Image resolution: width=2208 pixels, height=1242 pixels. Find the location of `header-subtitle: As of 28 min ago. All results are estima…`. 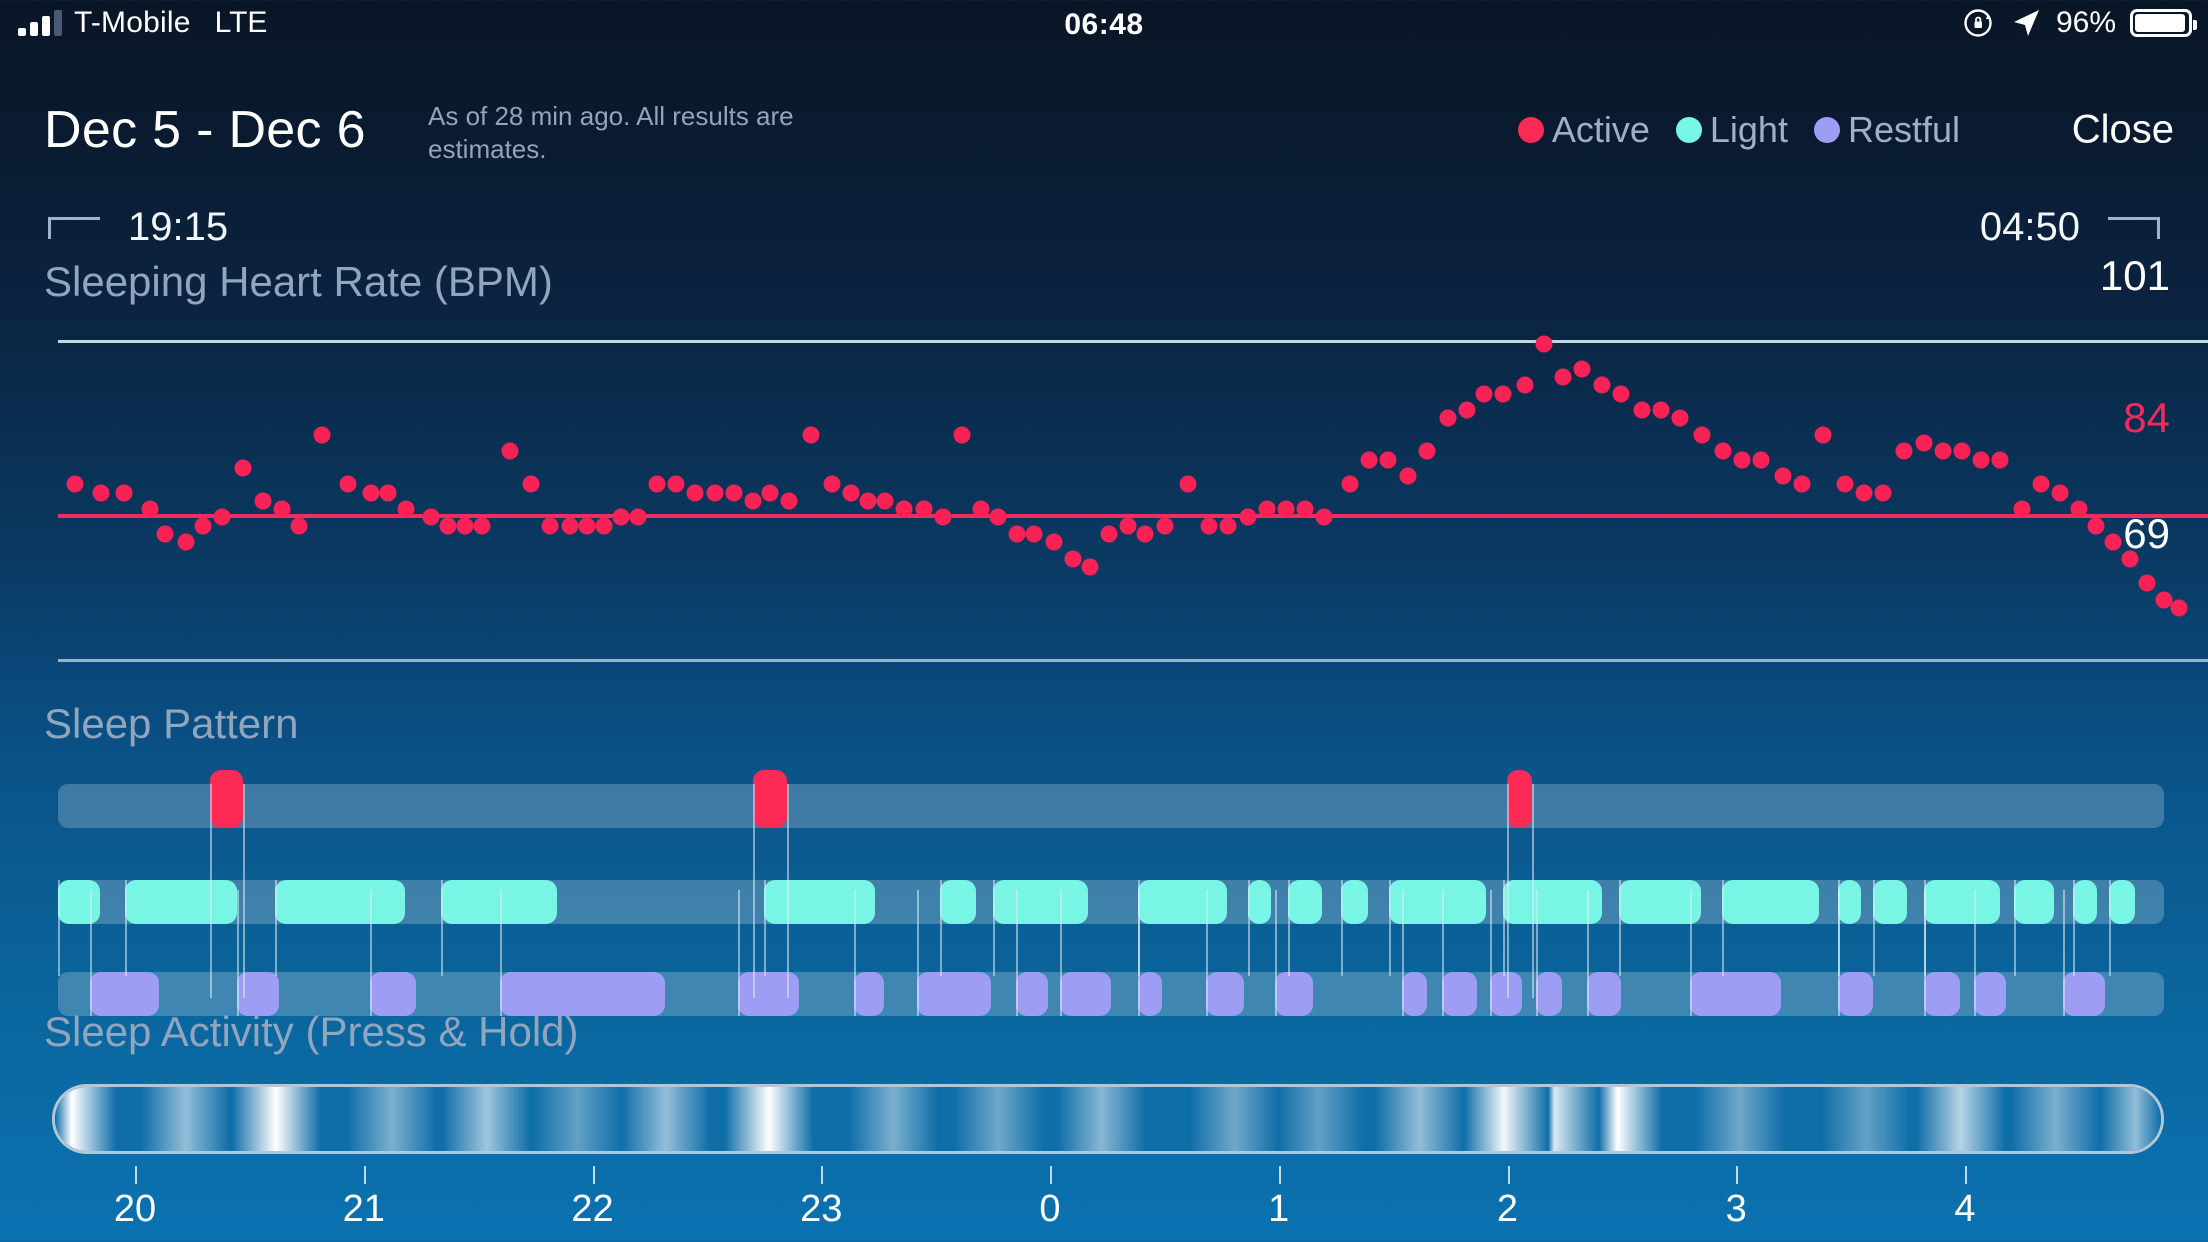

header-subtitle: As of 28 min ago. All results are estima… is located at coordinates (611, 133).